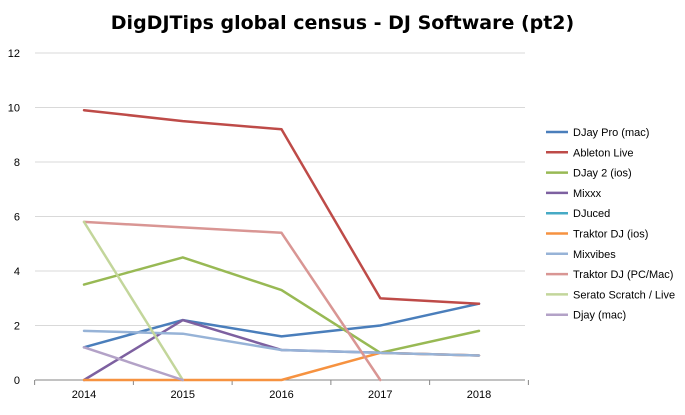  What do you see at coordinates (17, 381) in the screenshot?
I see `y-tick-label: 0` at bounding box center [17, 381].